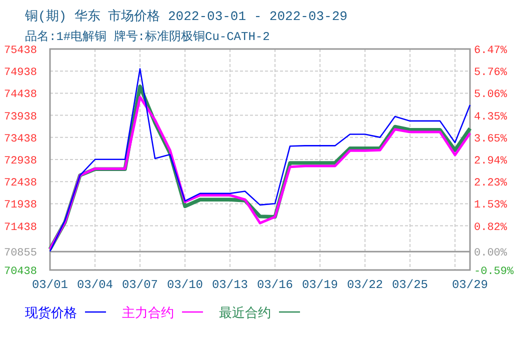 The height and width of the screenshot is (350, 520). I want to click on y-tick-label: 74938, so click(20, 73).